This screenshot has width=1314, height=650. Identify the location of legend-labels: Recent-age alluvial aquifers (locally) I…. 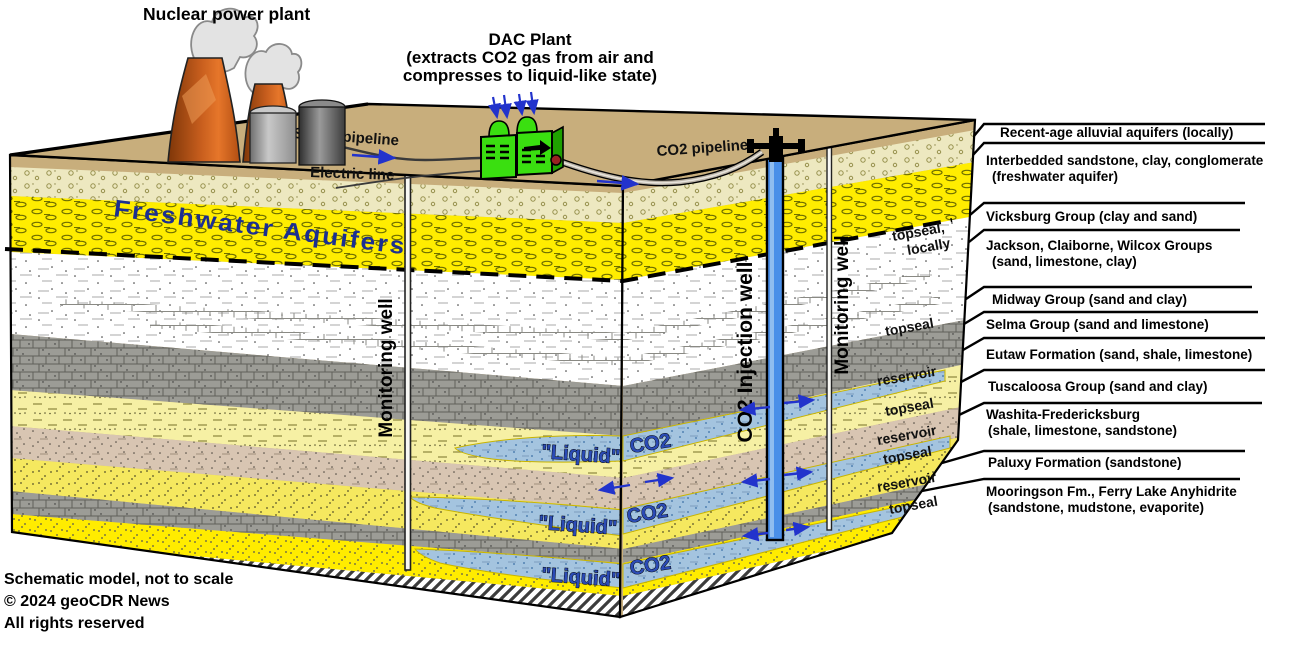
(1125, 320).